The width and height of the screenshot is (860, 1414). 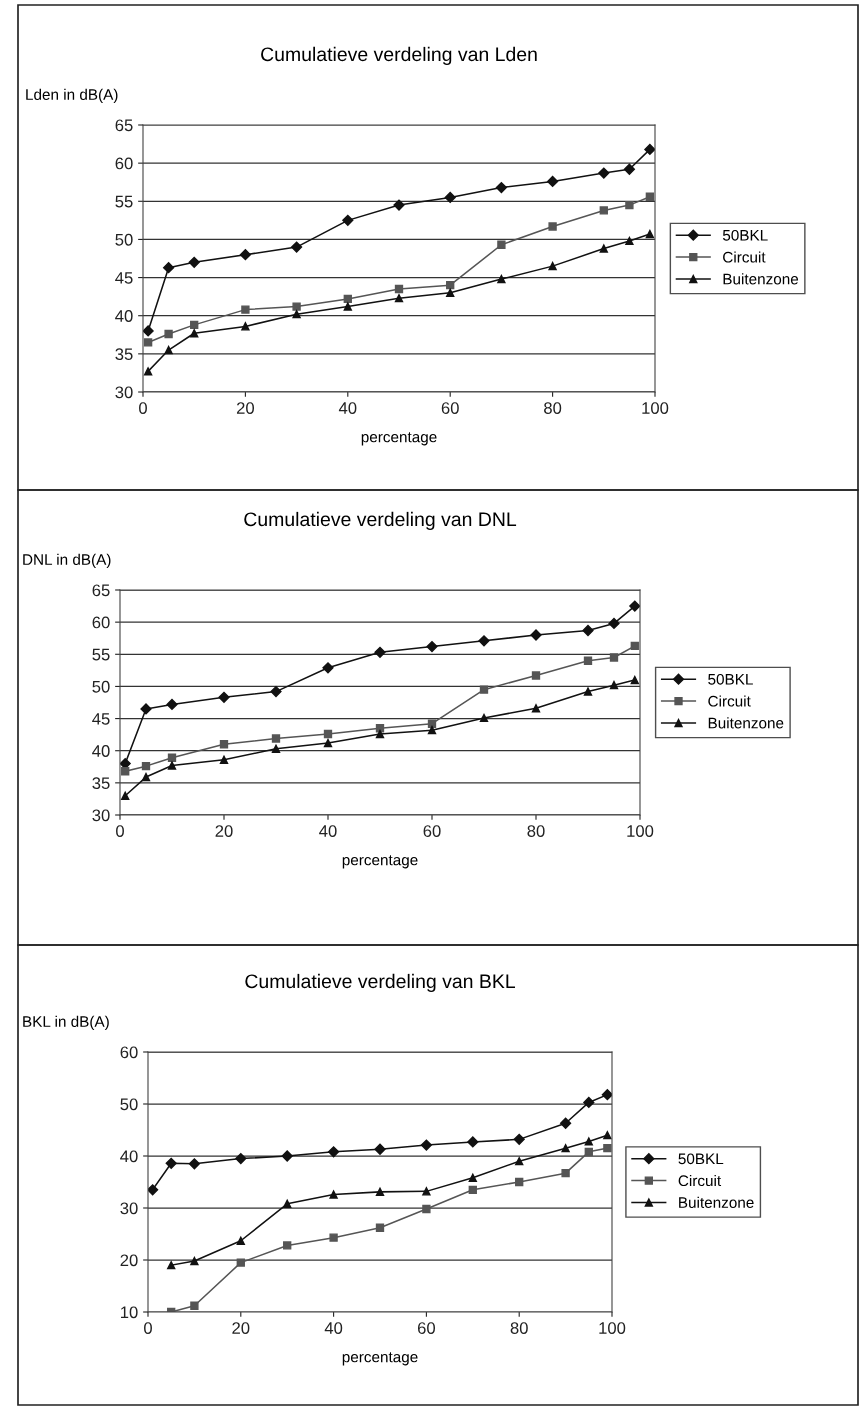 I want to click on y-axis-title: BKL in dB(A), so click(x=66, y=1022).